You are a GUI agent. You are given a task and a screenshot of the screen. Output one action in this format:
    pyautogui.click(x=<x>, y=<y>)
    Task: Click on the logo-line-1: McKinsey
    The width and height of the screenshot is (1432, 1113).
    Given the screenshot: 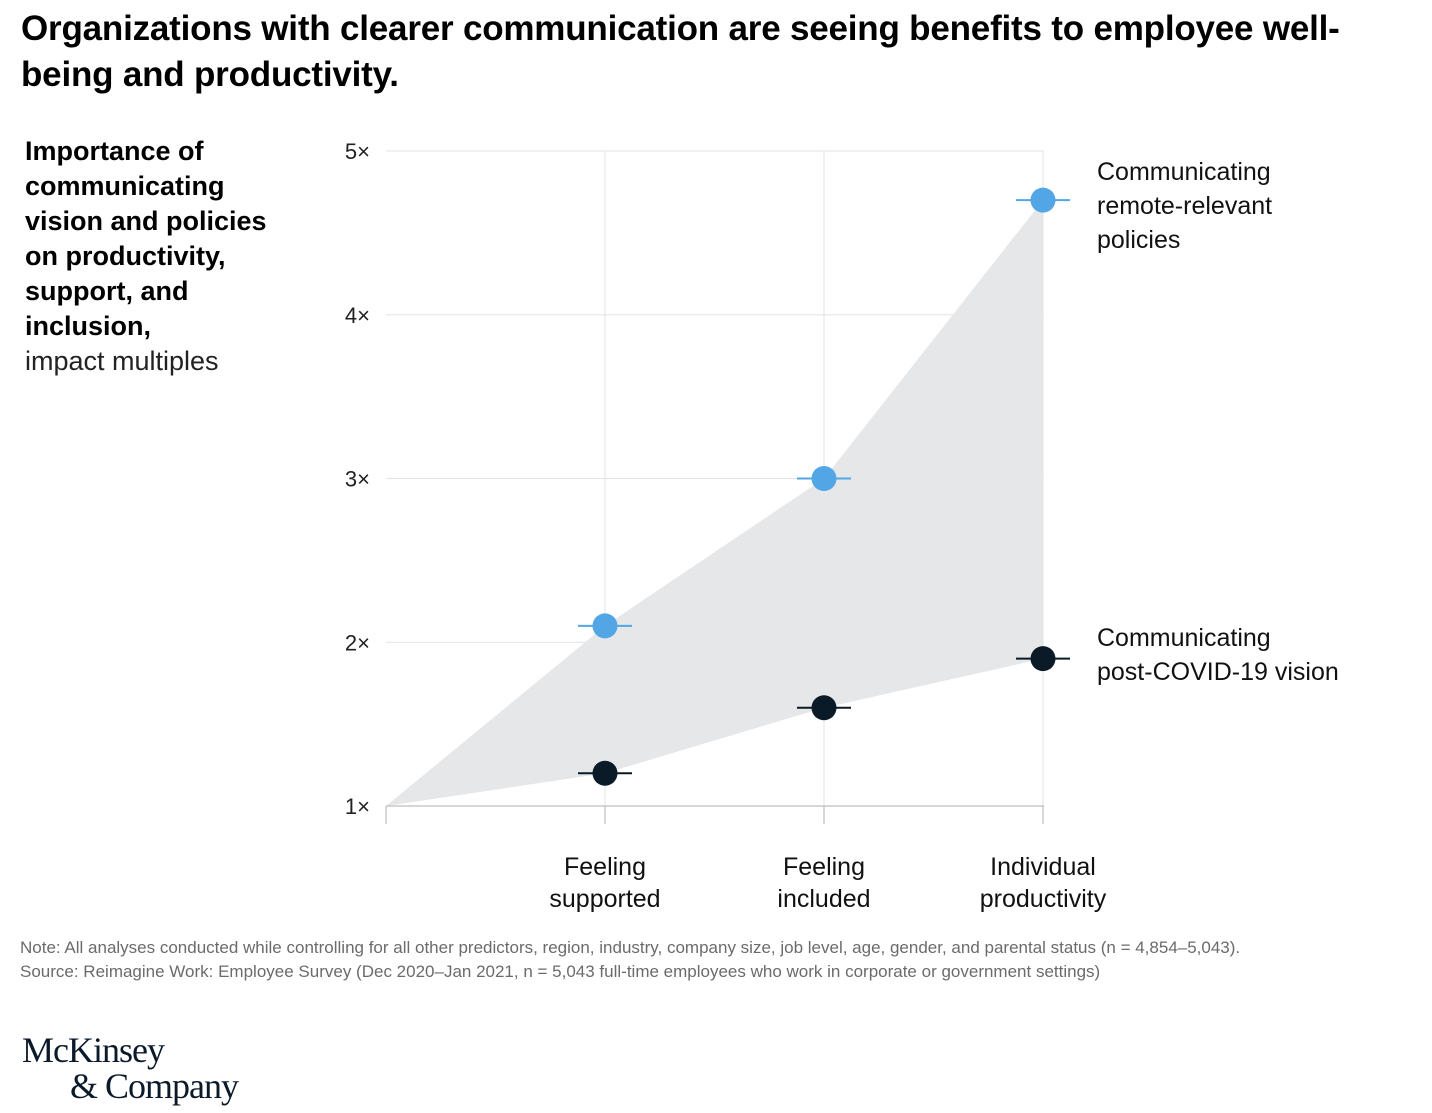 What is the action you would take?
    pyautogui.click(x=93, y=1050)
    